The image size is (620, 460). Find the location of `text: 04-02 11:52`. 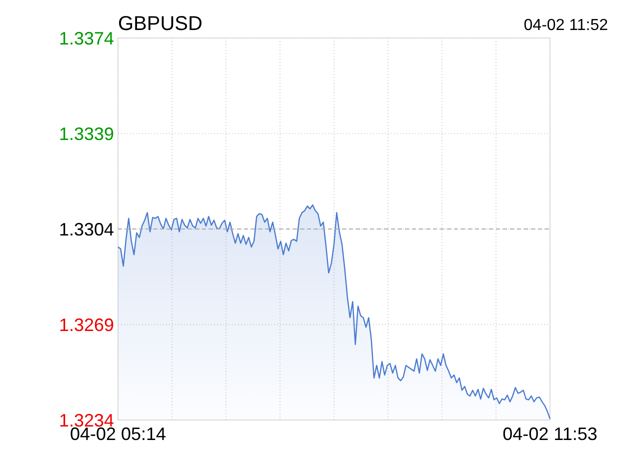

text: 04-02 11:52 is located at coordinates (566, 25).